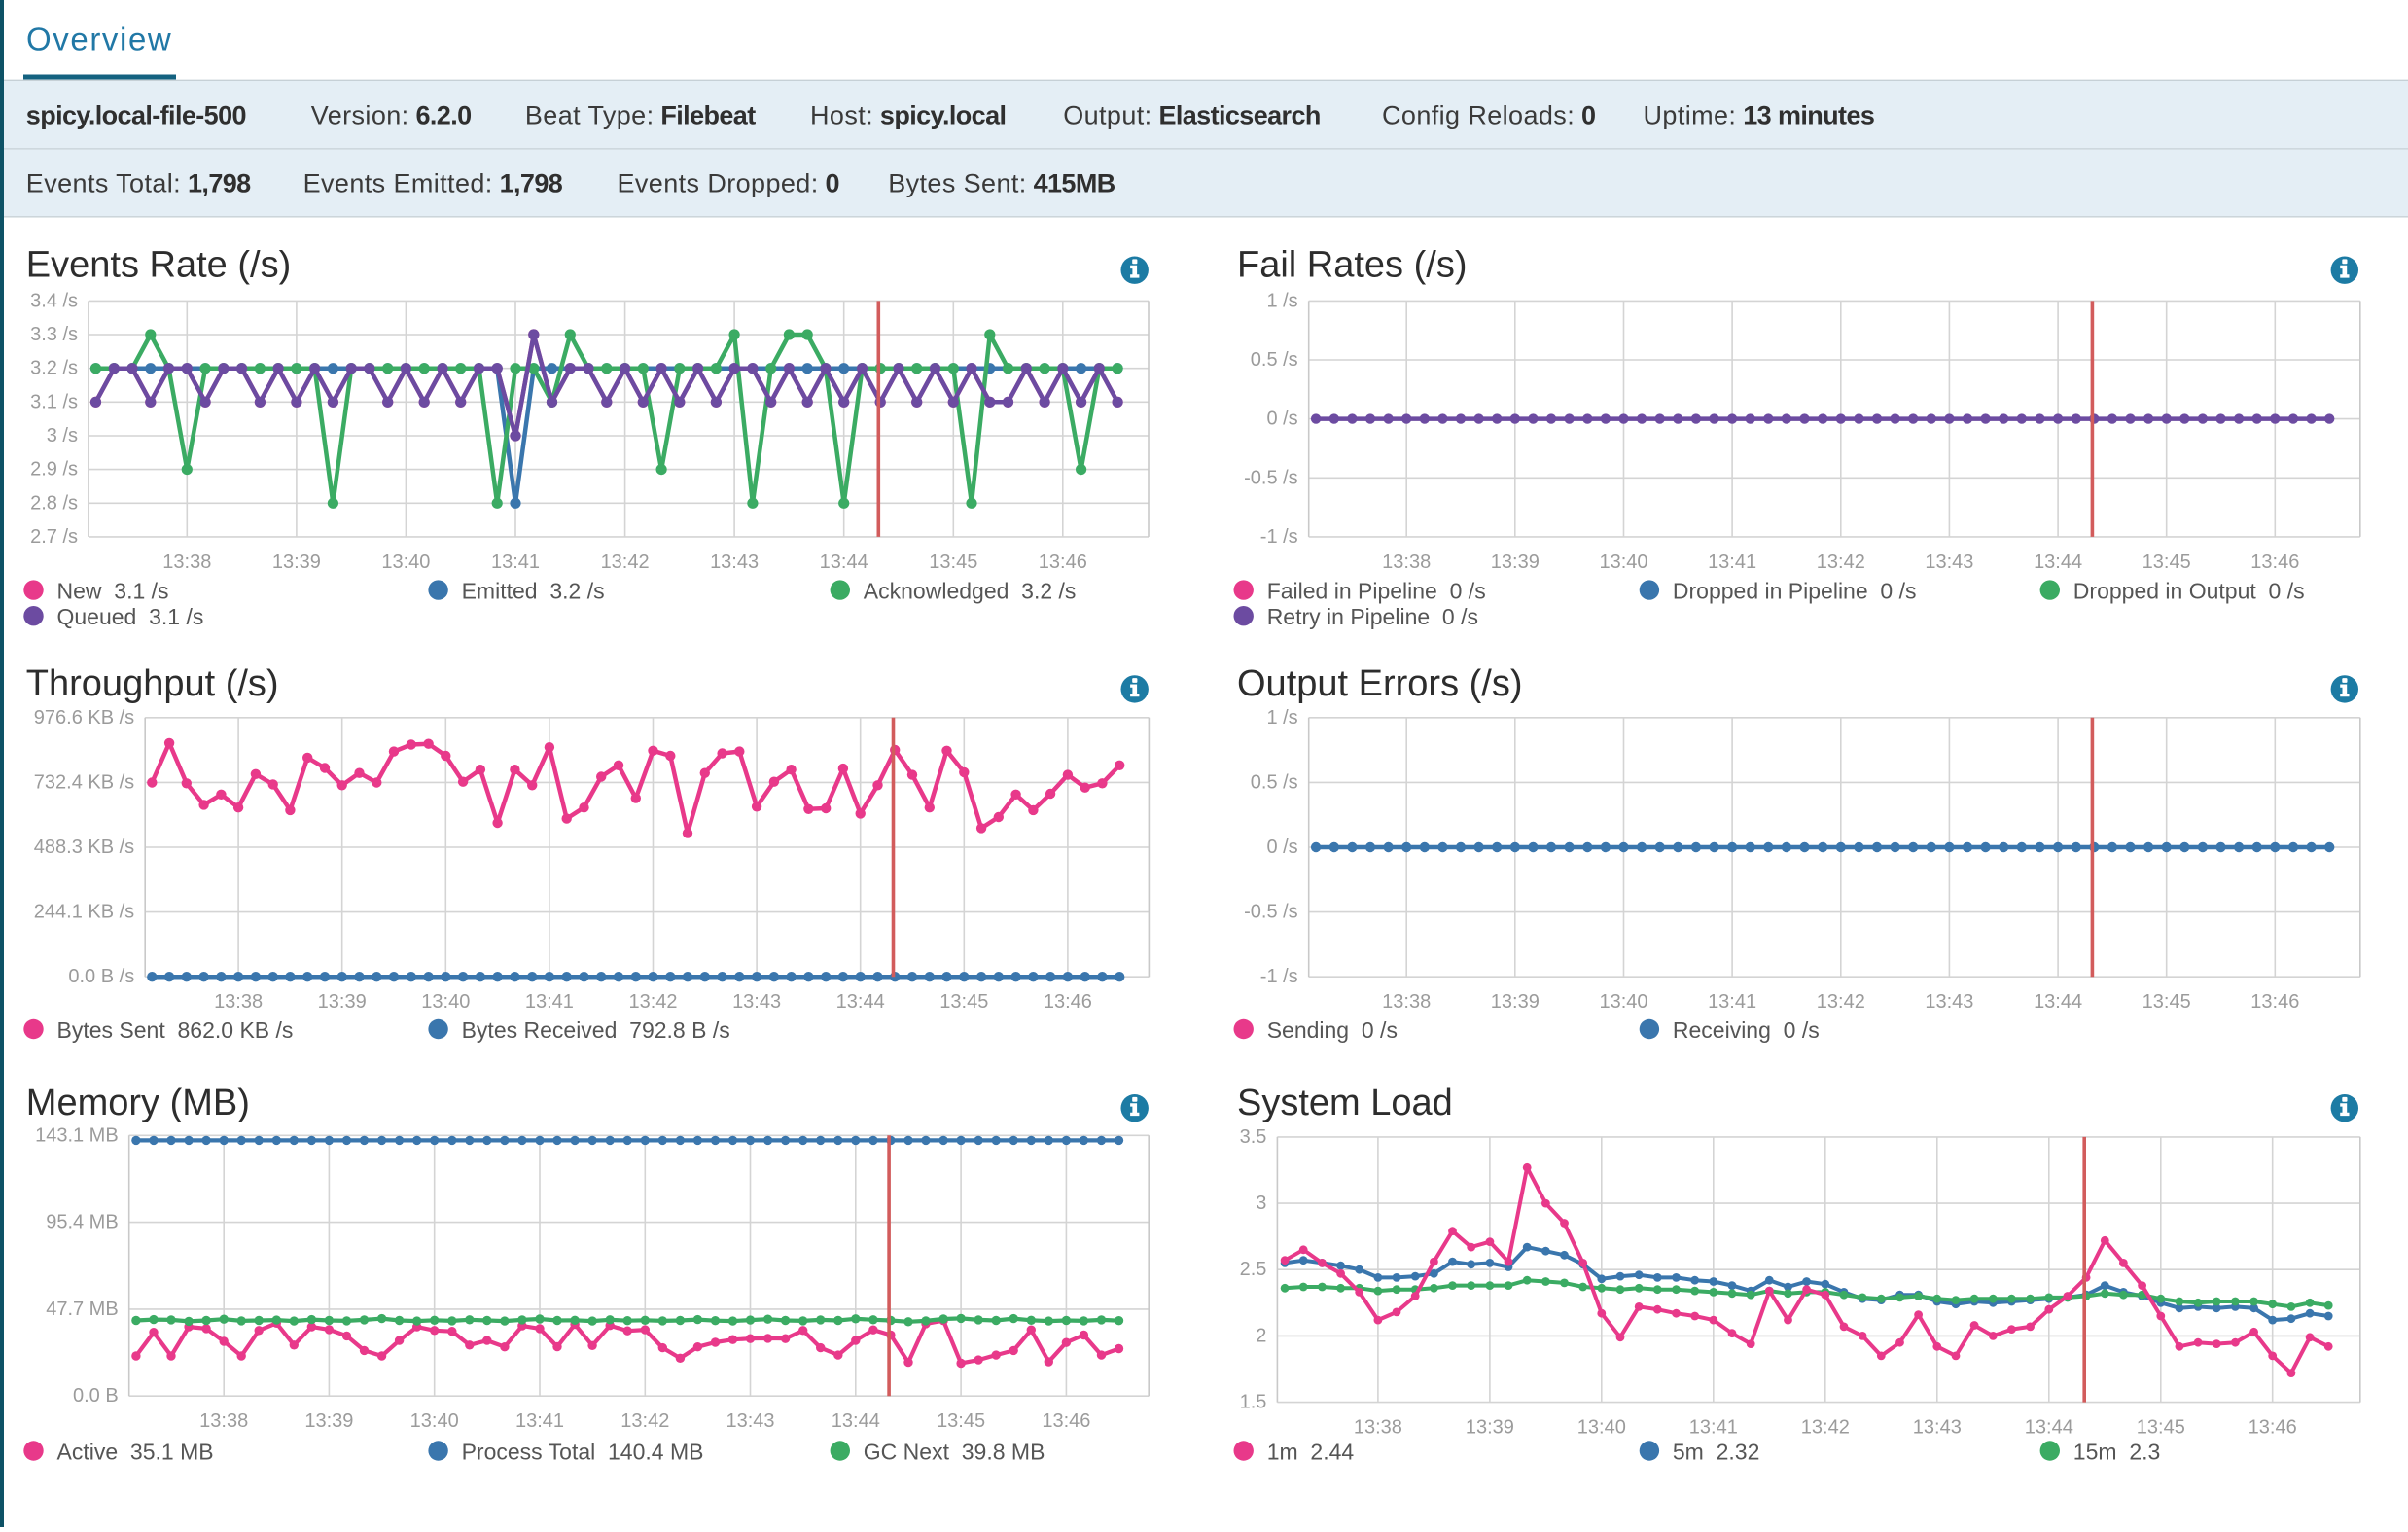 The image size is (2408, 1532). Describe the element at coordinates (1716, 1452) in the screenshot. I see `svg-text: 5m 2.32` at that location.